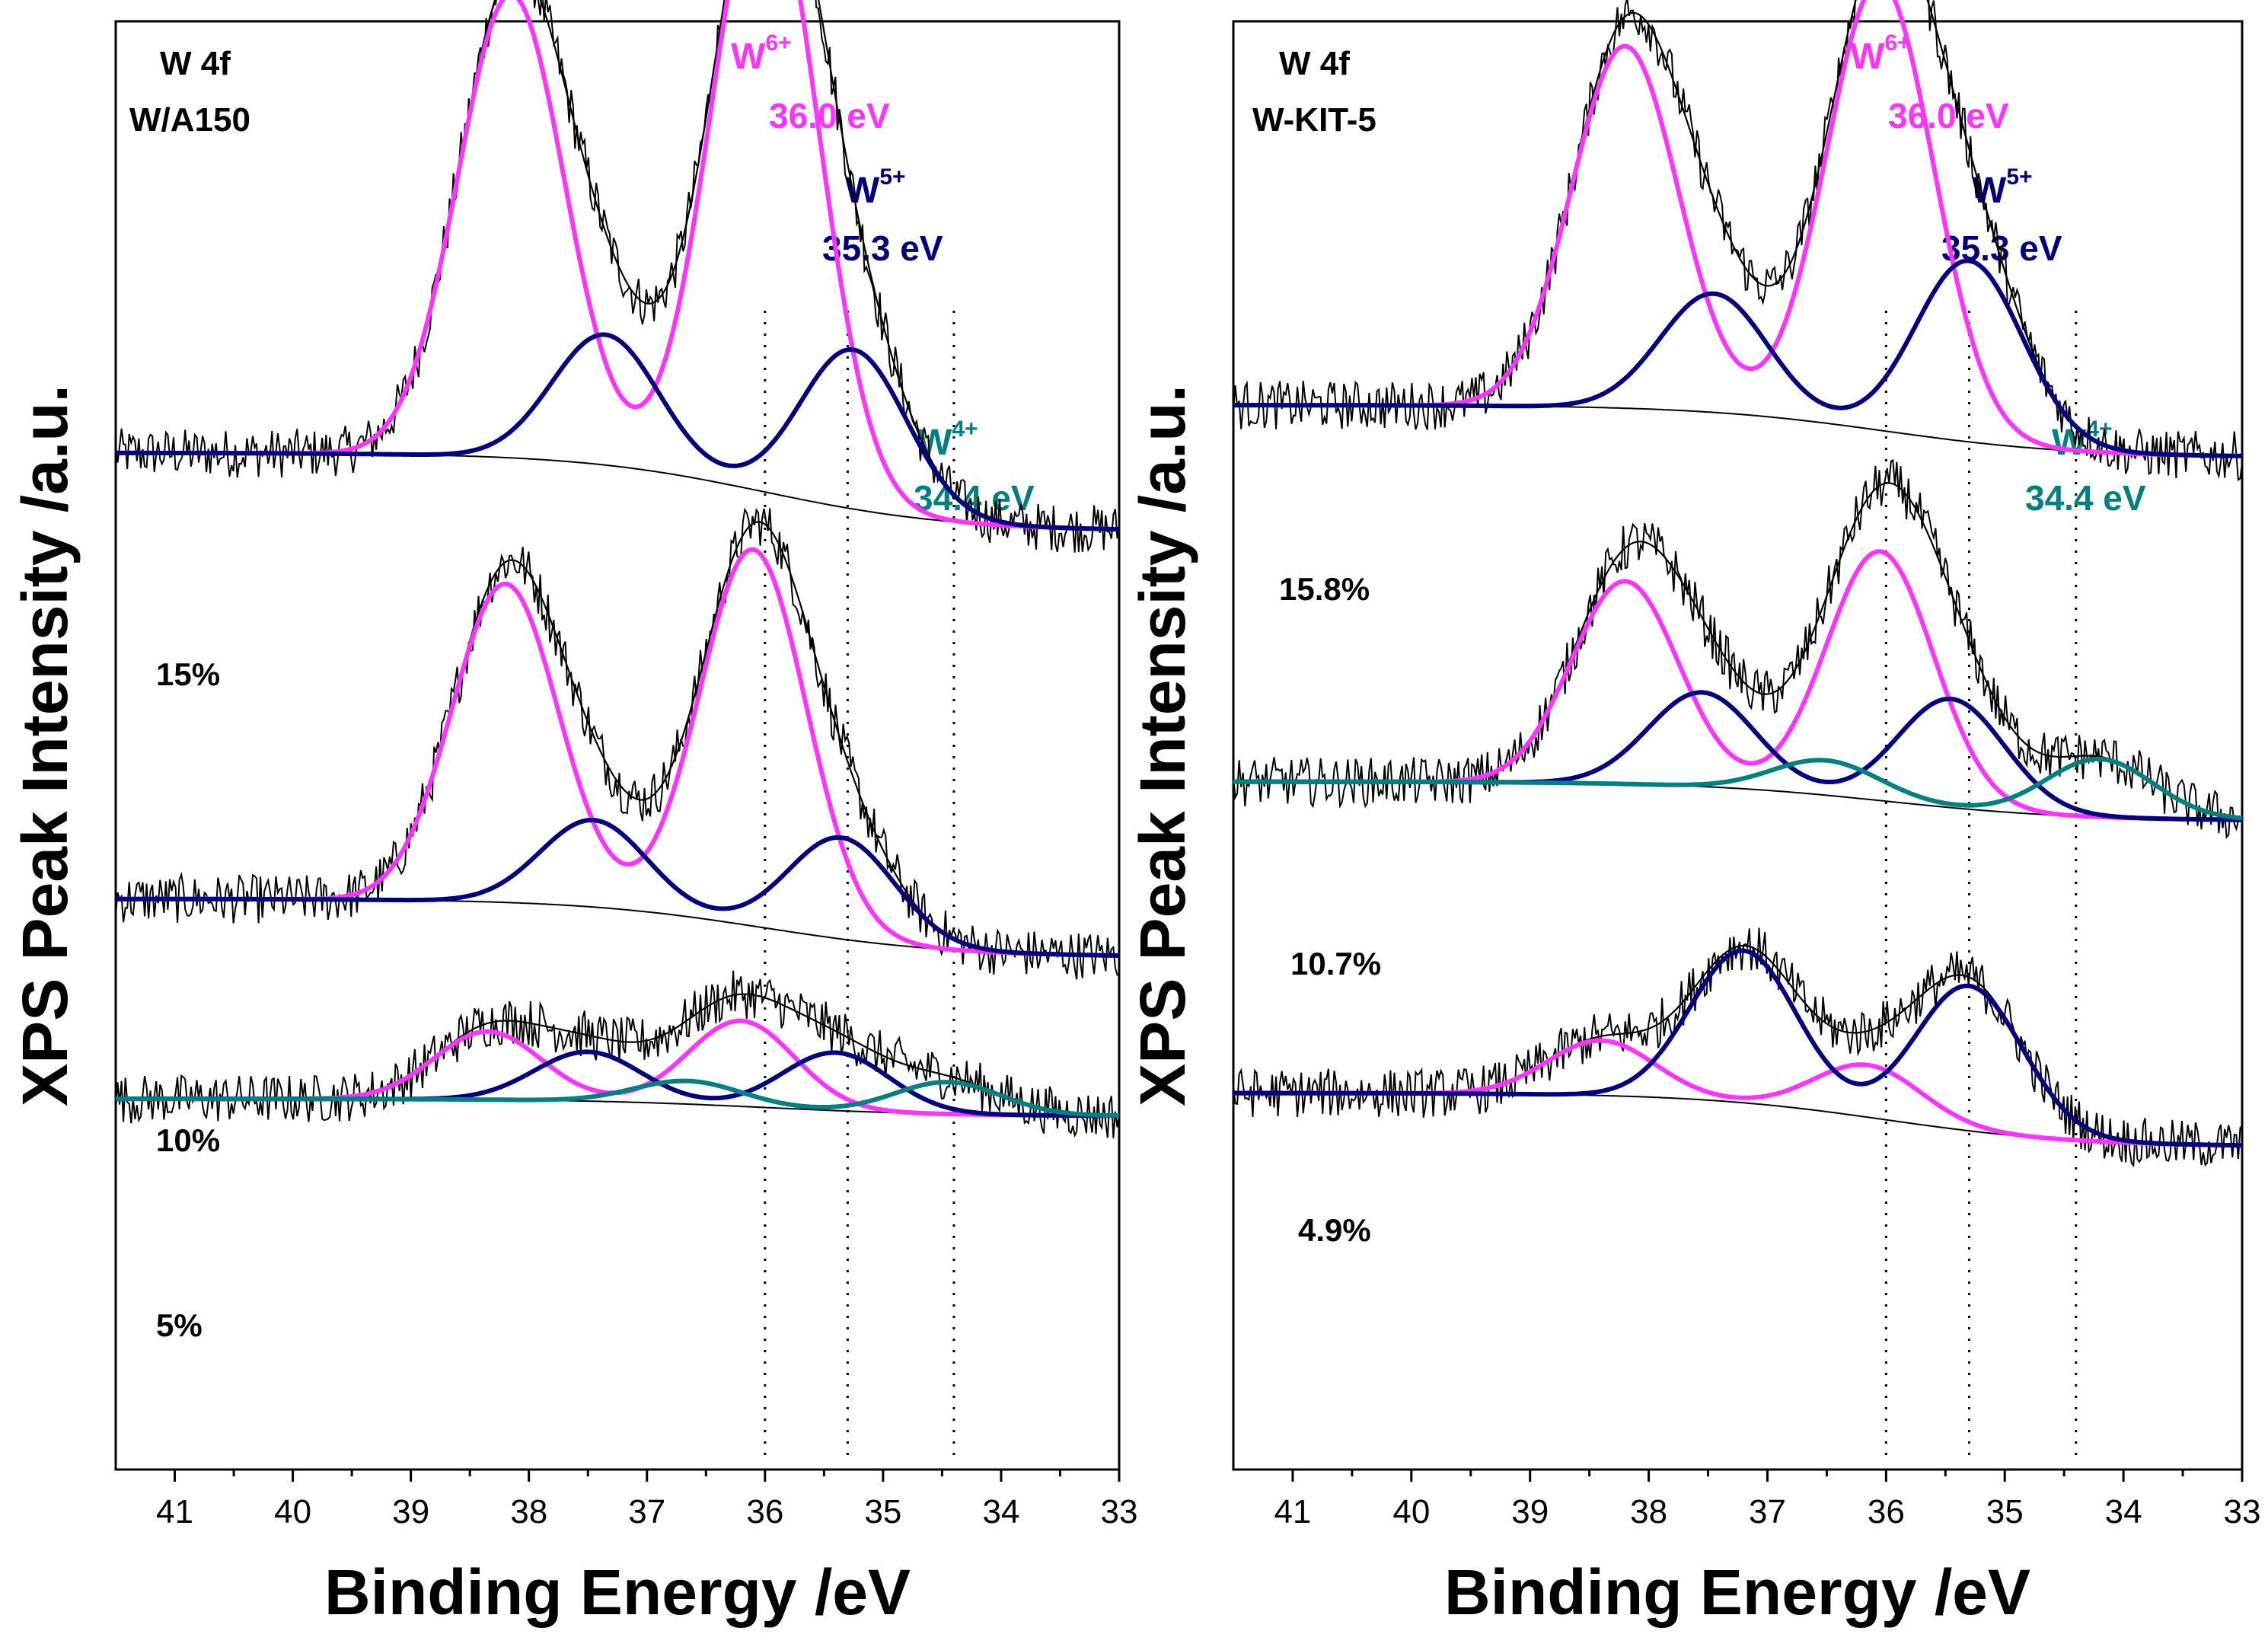 The width and height of the screenshot is (2268, 1650). Describe the element at coordinates (1737, 1119) in the screenshot. I see `background-line` at that location.